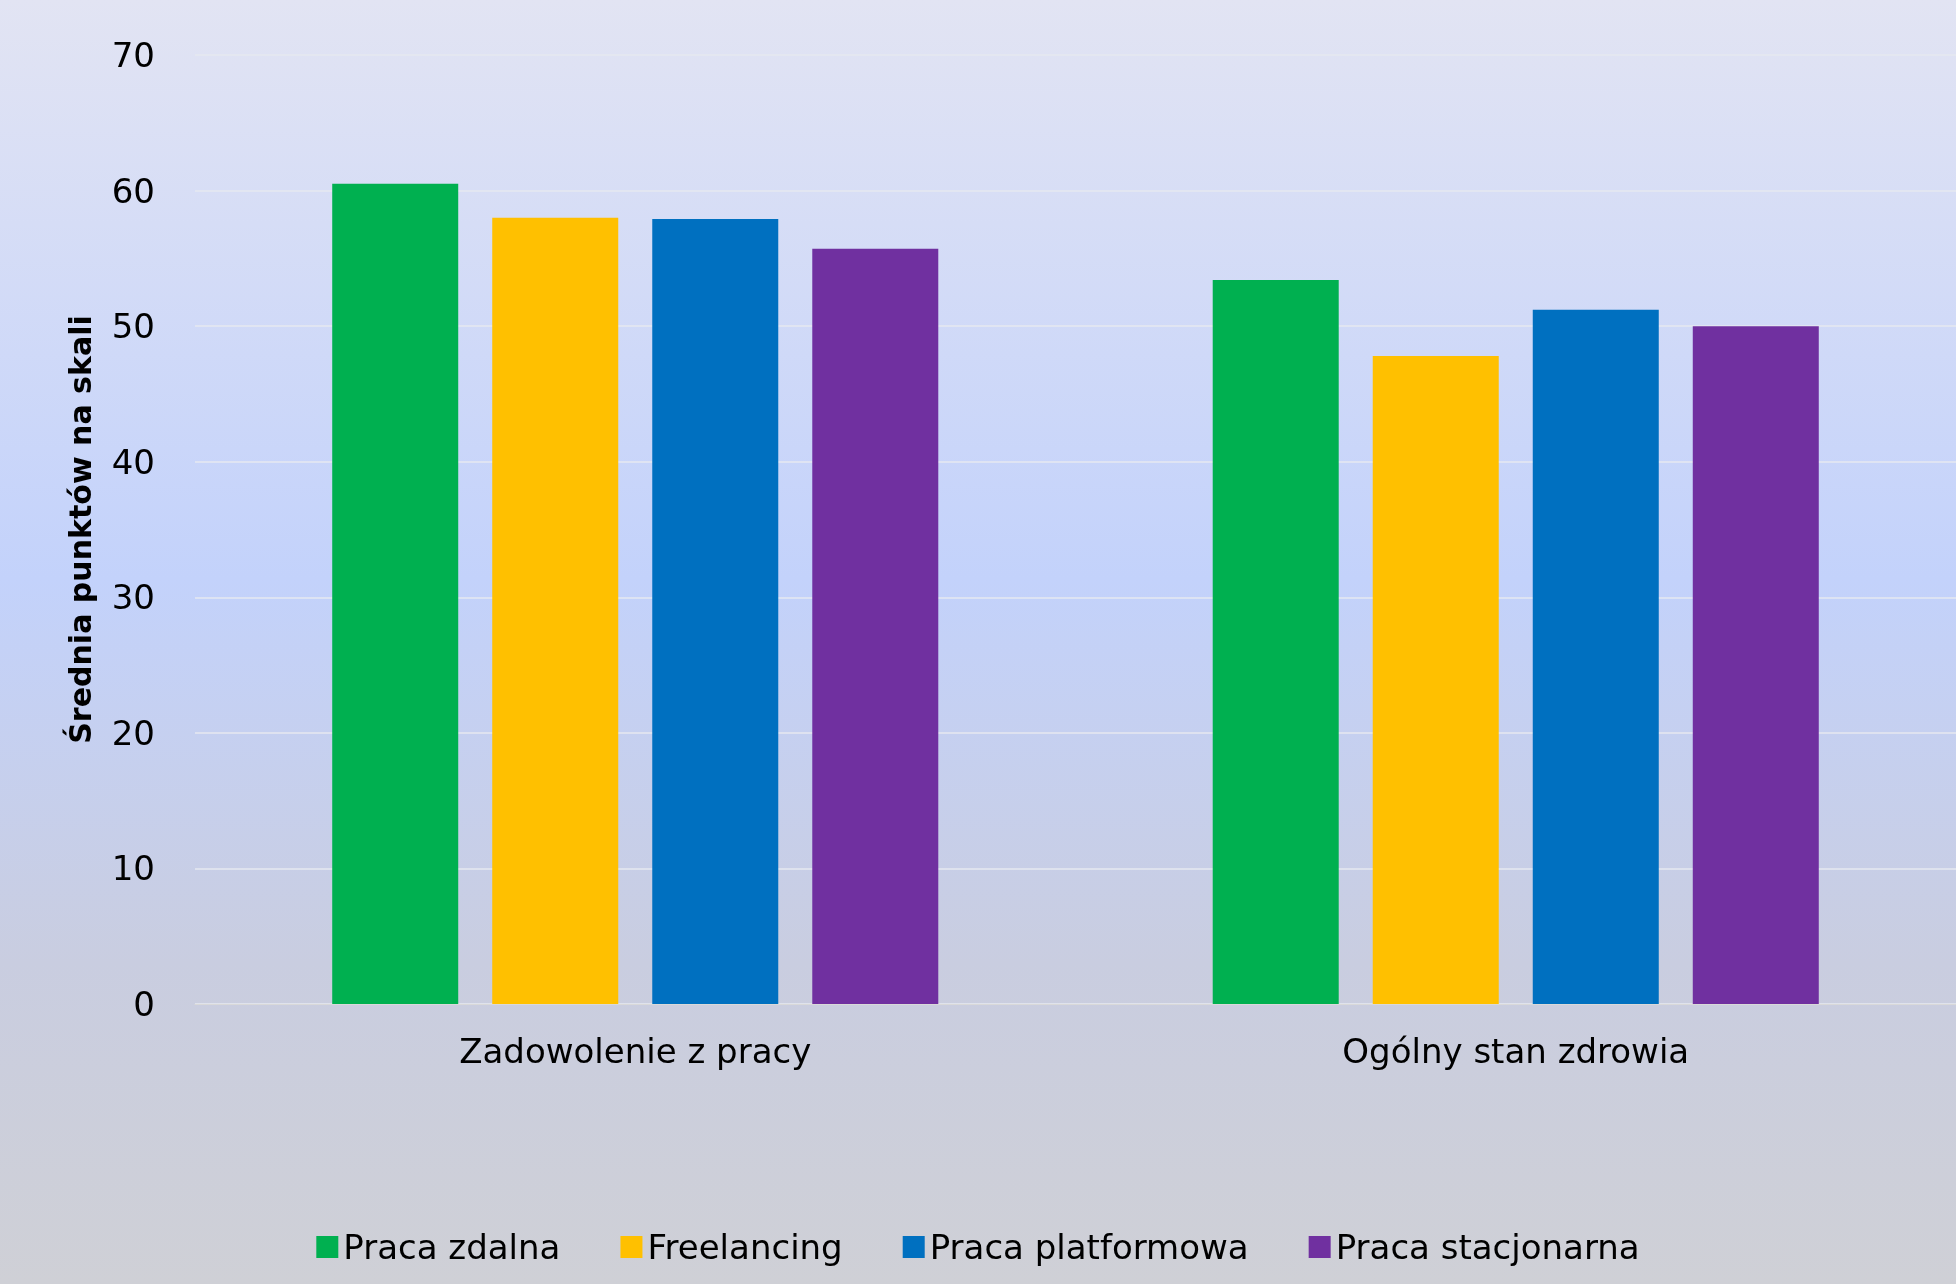 The height and width of the screenshot is (1284, 1956). What do you see at coordinates (133, 732) in the screenshot?
I see `y-tick-label: 20` at bounding box center [133, 732].